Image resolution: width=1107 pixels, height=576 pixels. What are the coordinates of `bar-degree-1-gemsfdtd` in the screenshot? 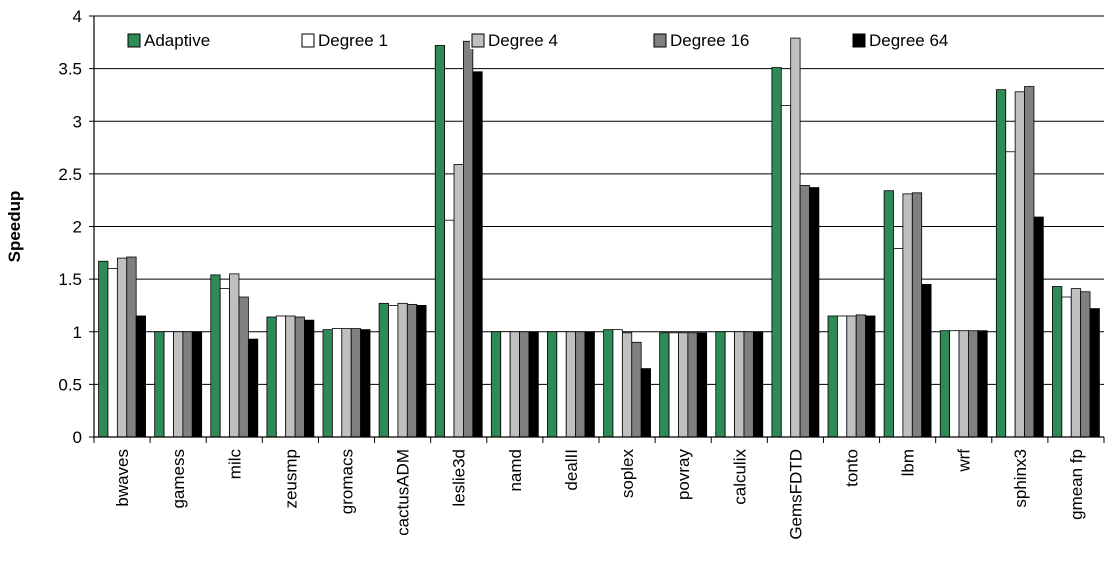 It's located at (786, 271).